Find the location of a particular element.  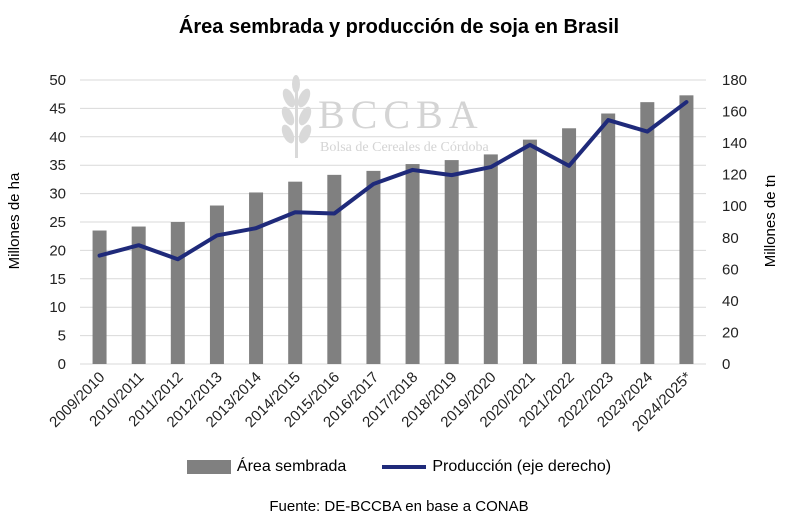

y-tick-label: 25 is located at coordinates (57, 222).